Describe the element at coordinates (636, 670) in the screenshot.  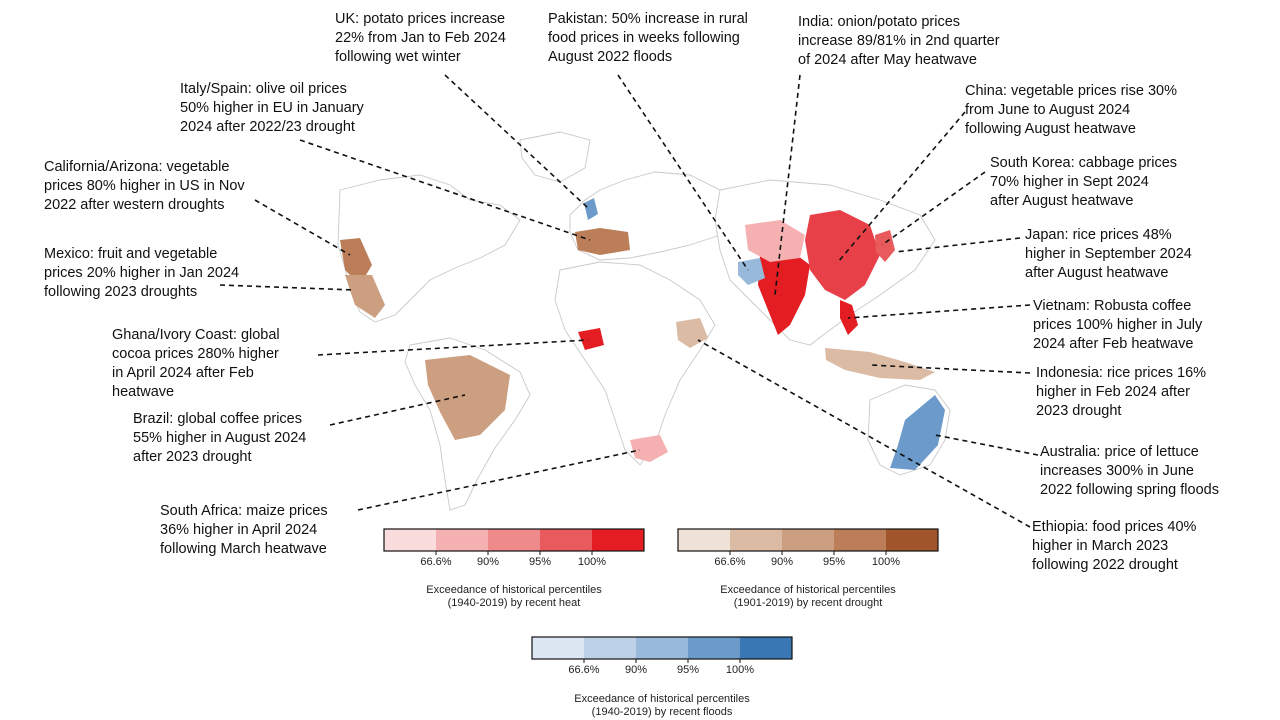
I see `floods-colorbar-tick-label: 90%` at that location.